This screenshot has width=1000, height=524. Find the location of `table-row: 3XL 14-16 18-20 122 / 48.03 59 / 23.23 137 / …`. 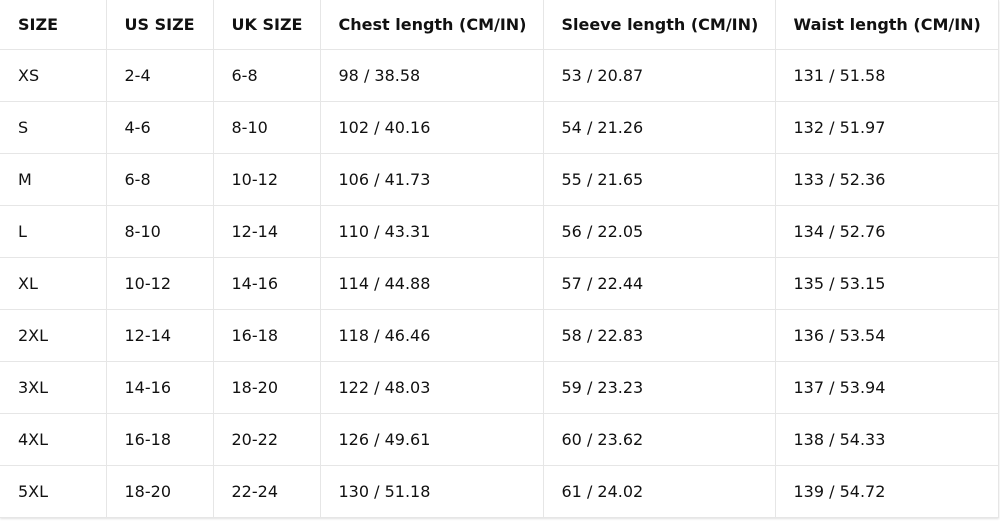

table-row: 3XL 14-16 18-20 122 / 48.03 59 / 23.23 137 / … is located at coordinates (499, 387).